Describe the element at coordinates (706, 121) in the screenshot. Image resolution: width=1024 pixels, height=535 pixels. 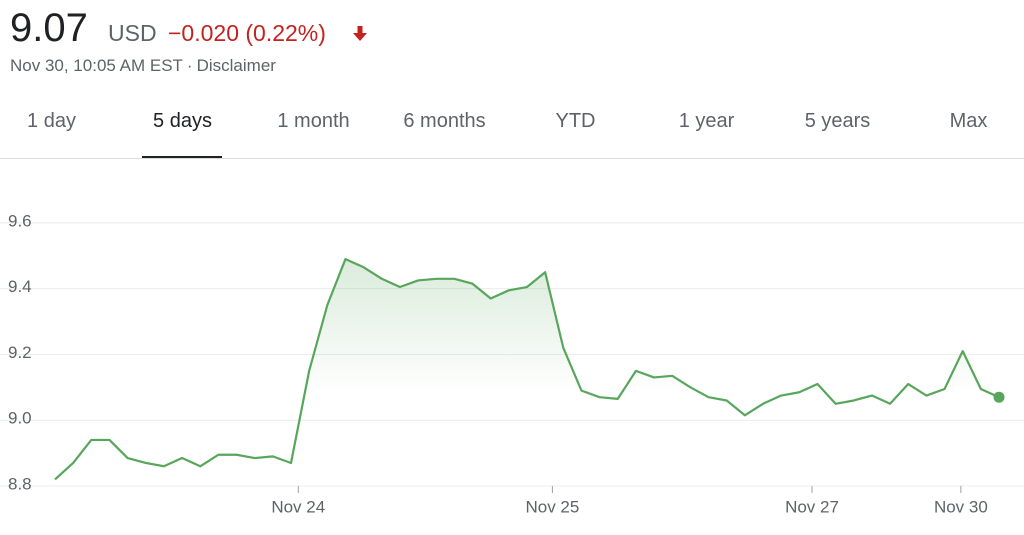
I see `range-tab: 1 year` at that location.